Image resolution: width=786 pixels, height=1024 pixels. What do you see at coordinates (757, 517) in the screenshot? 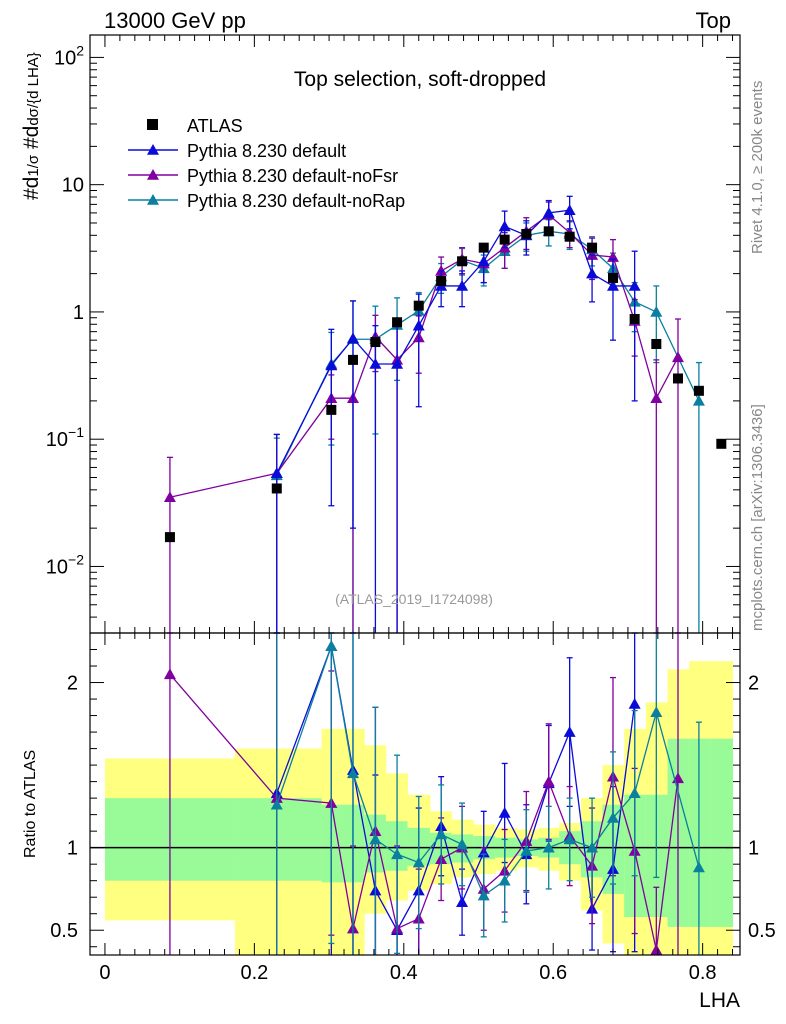
I see `mcplots-reference-text: mcplots.cern.ch [arXiv:1306.3436]` at bounding box center [757, 517].